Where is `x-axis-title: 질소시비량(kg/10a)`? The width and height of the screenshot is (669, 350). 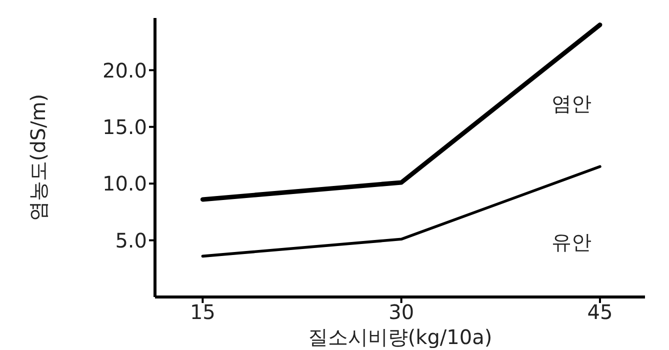 x-axis-title: 질소시비량(kg/10a) is located at coordinates (400, 337).